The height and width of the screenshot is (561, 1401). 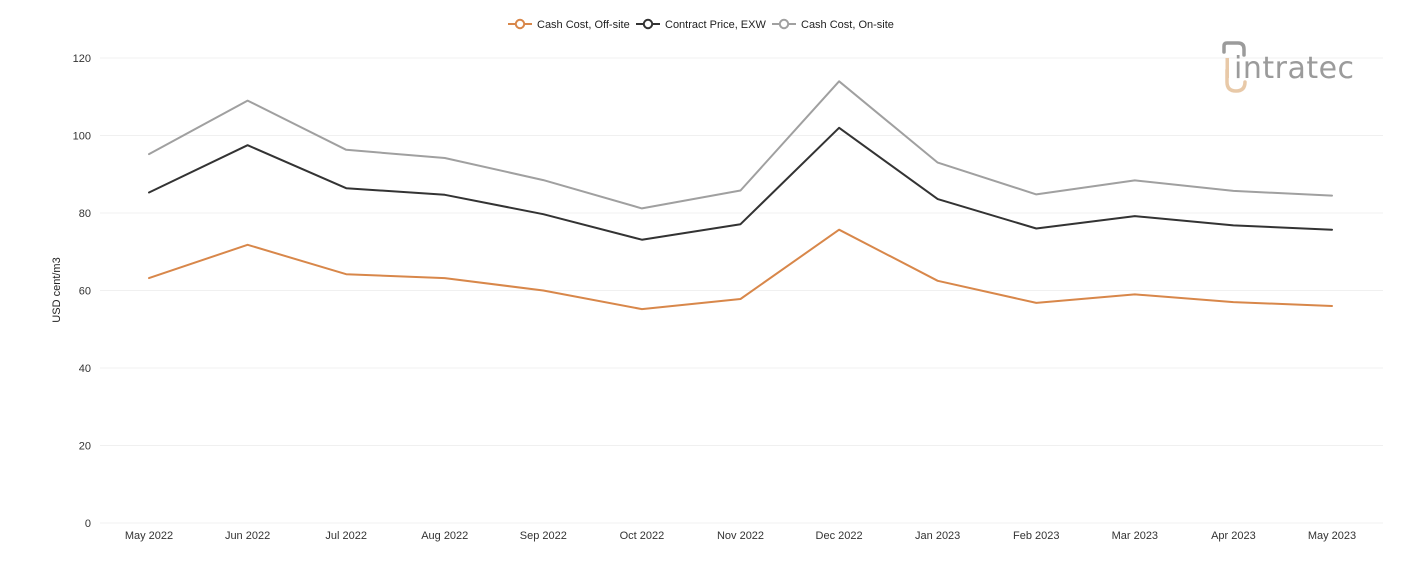 I want to click on legend-item: Cash Cost, On-site, so click(x=833, y=24).